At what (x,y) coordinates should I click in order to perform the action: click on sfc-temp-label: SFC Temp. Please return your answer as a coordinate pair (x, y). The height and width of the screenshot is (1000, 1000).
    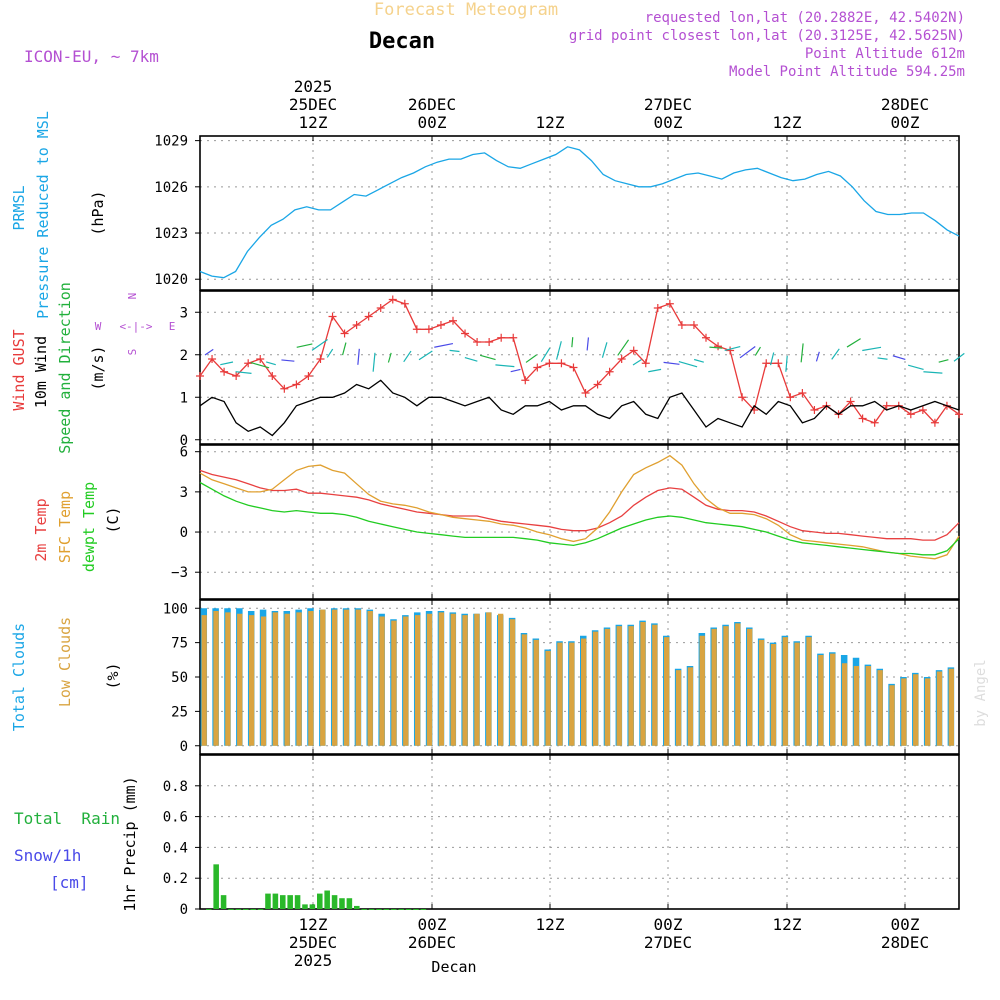
    Looking at the image, I should click on (65, 527).